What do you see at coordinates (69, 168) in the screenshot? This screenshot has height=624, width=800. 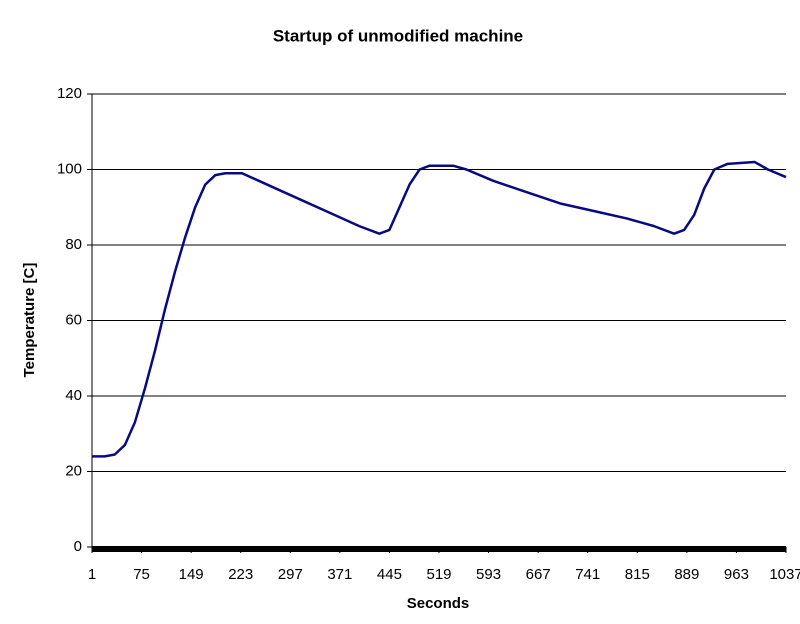 I see `y-tick-label: 100` at bounding box center [69, 168].